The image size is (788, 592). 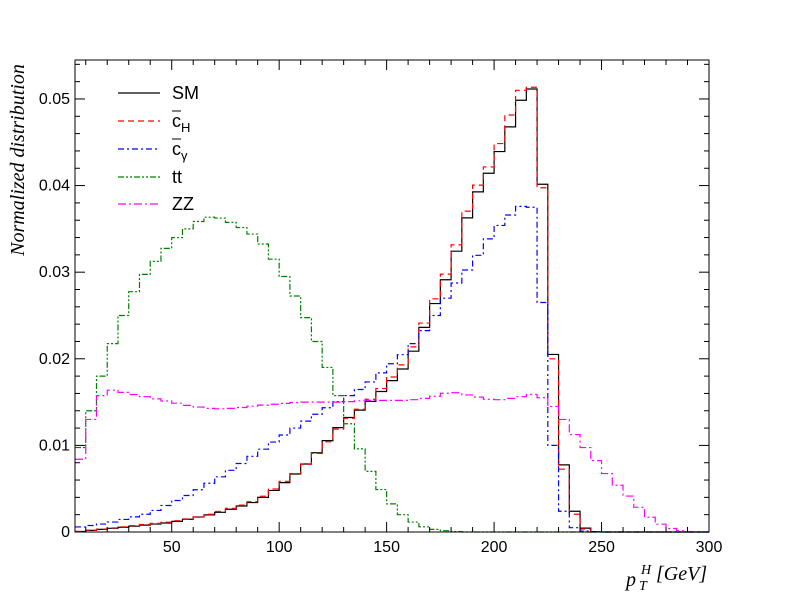 What do you see at coordinates (54, 272) in the screenshot?
I see `y-tick-label: 0.03` at bounding box center [54, 272].